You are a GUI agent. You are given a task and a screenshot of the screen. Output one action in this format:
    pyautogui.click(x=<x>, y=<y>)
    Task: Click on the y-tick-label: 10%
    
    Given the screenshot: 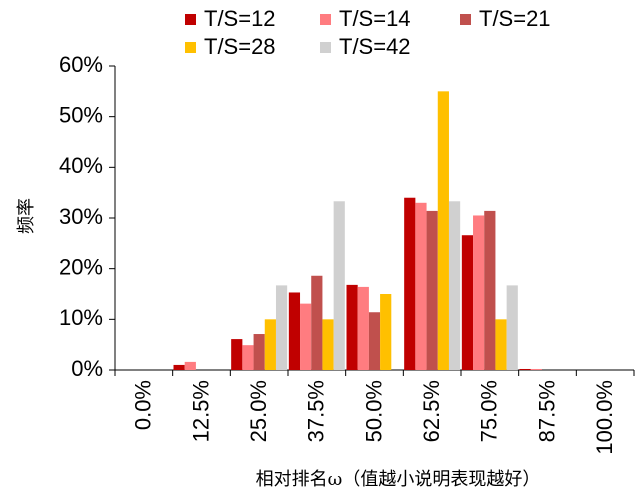 What is the action you would take?
    pyautogui.click(x=81, y=317)
    